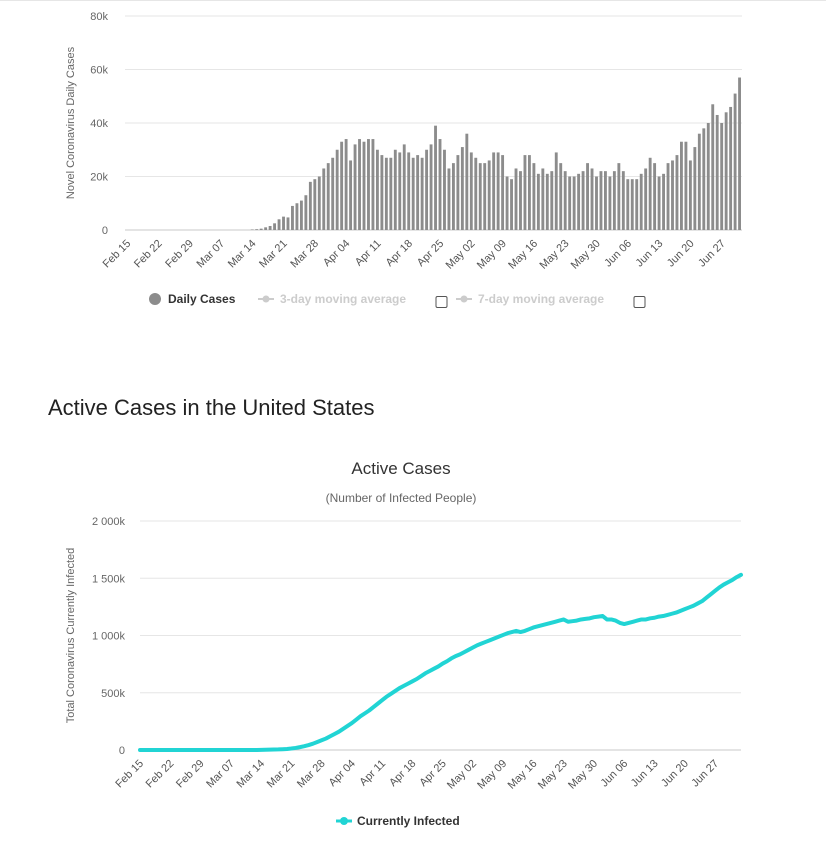 This screenshot has height=854, width=826. Describe the element at coordinates (332, 299) in the screenshot. I see `legend-item-3day-average: 3-day moving average` at that location.